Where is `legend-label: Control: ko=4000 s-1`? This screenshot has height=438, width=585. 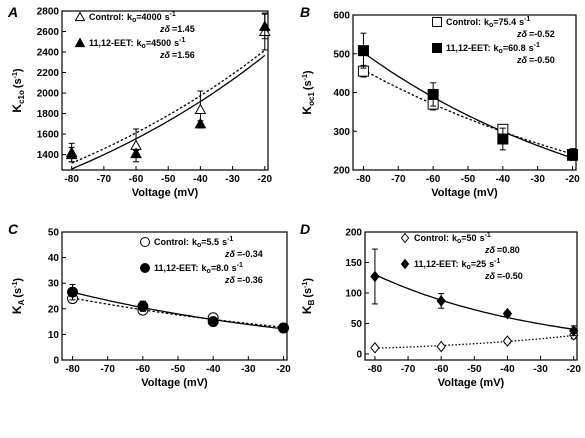
legend-label: Control: ko=4000 s-1 is located at coordinates (132, 17).